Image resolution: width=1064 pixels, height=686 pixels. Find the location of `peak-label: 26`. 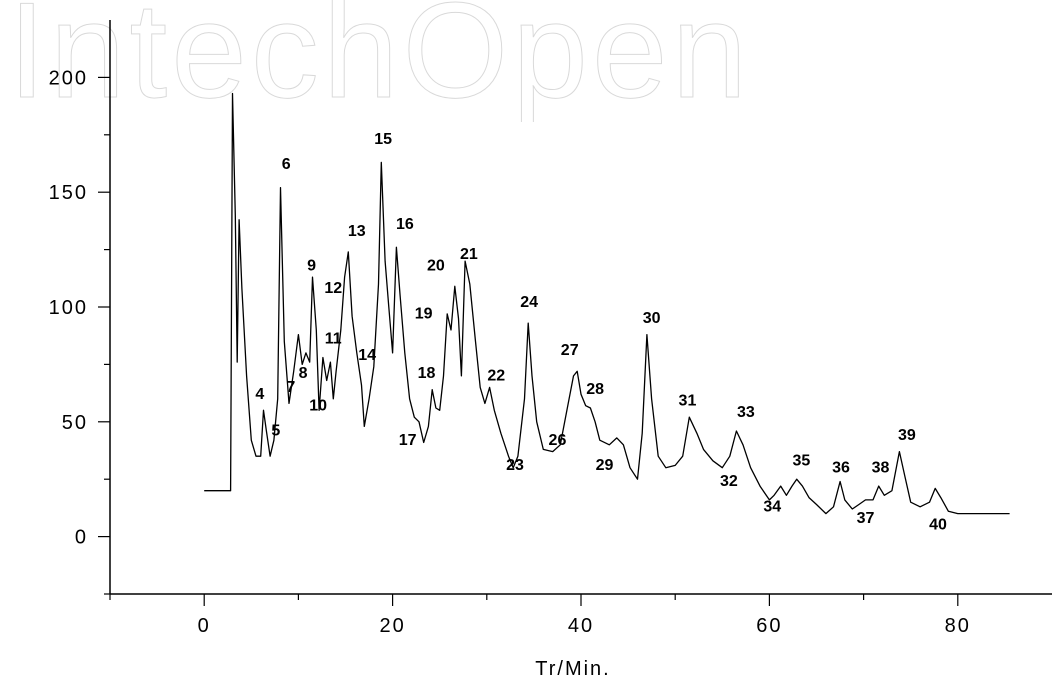

peak-label: 26 is located at coordinates (558, 440).